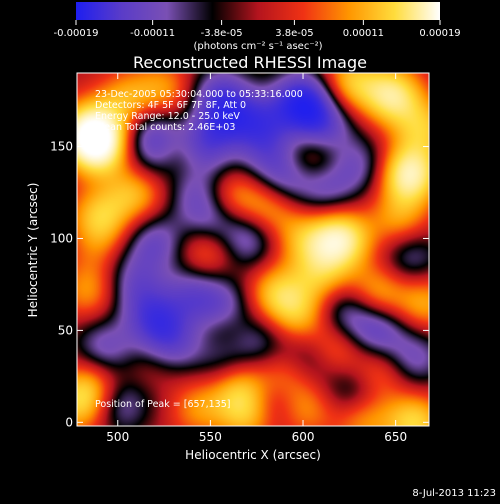 The image size is (500, 504). What do you see at coordinates (162, 404) in the screenshot?
I see `peak-position-label: Position of Peak = [657,135]` at bounding box center [162, 404].